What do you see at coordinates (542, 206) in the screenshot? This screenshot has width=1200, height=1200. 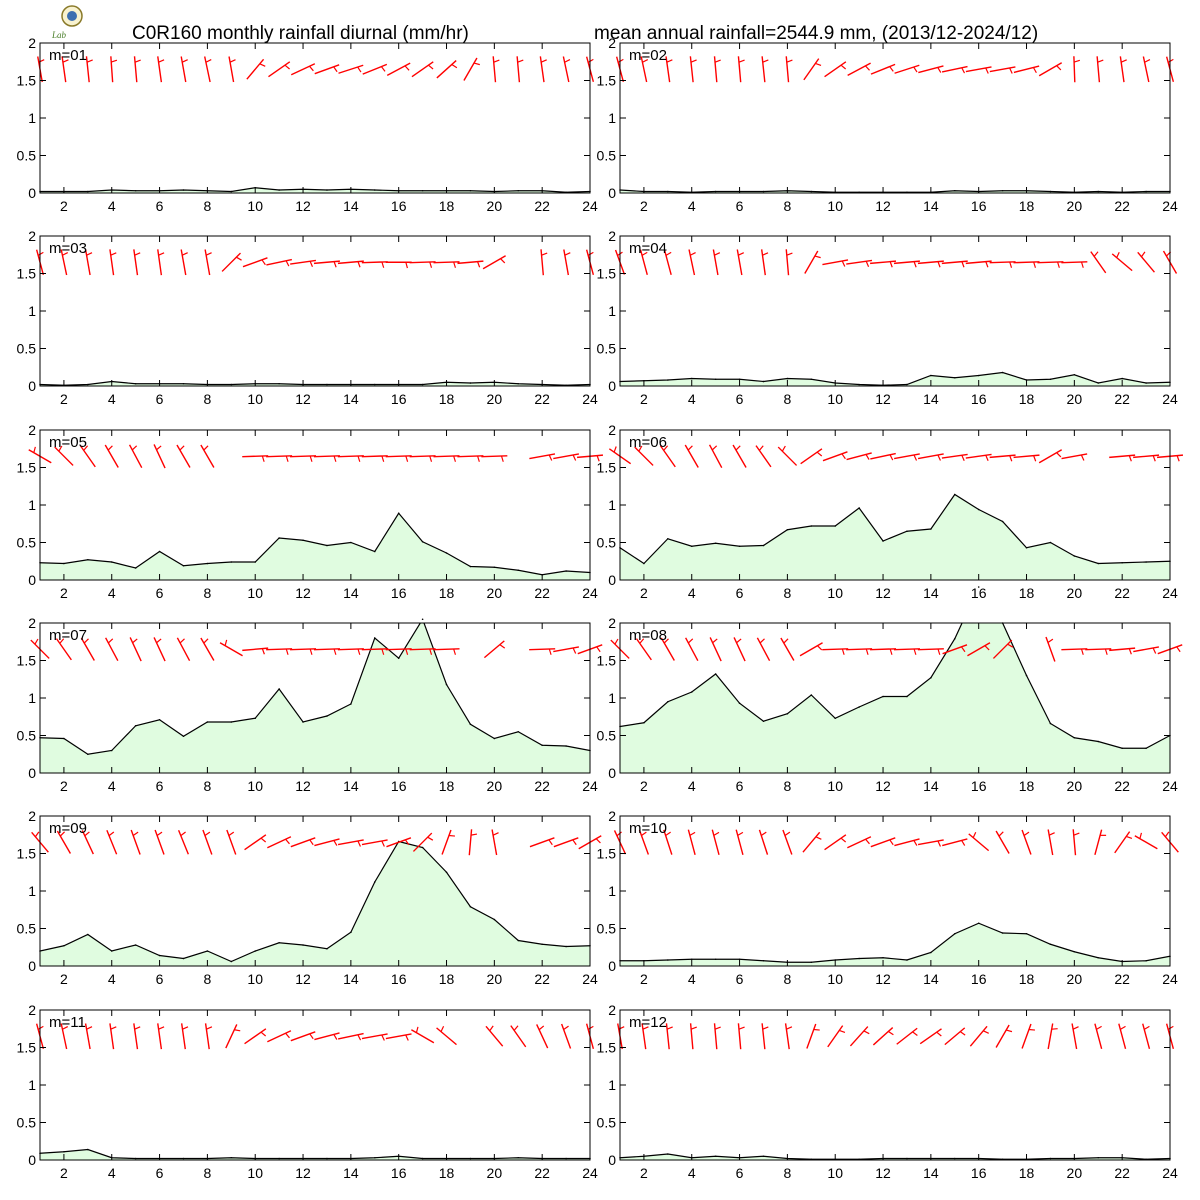 I see `x-tick-label: 22` at bounding box center [542, 206].